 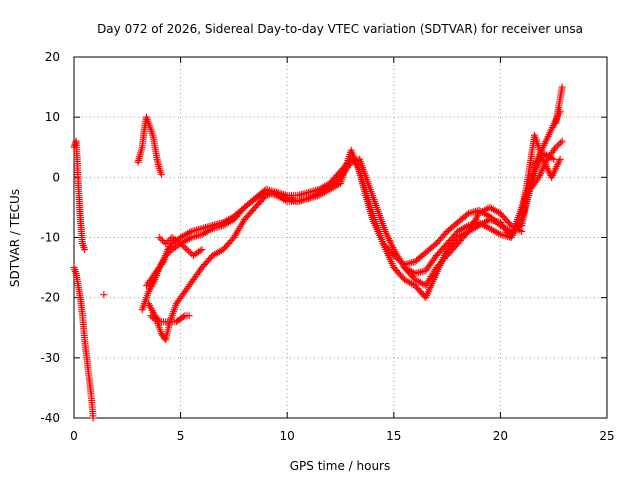 I want to click on y-tick-label: -30, so click(x=50, y=358).